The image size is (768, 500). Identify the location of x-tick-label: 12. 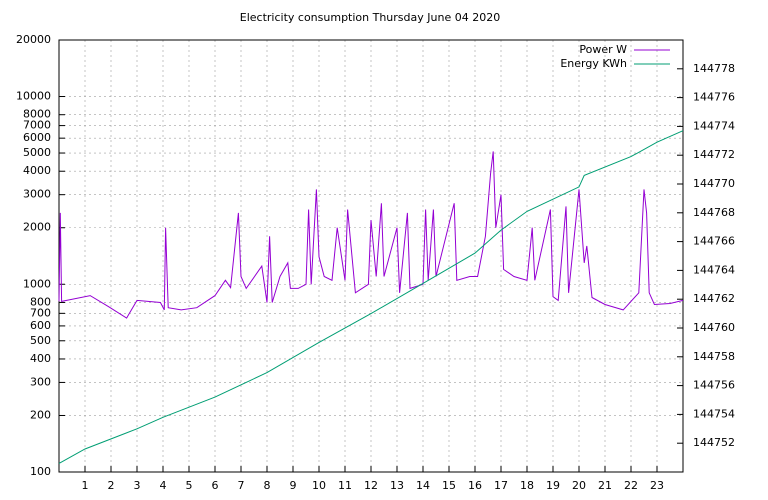
(371, 485).